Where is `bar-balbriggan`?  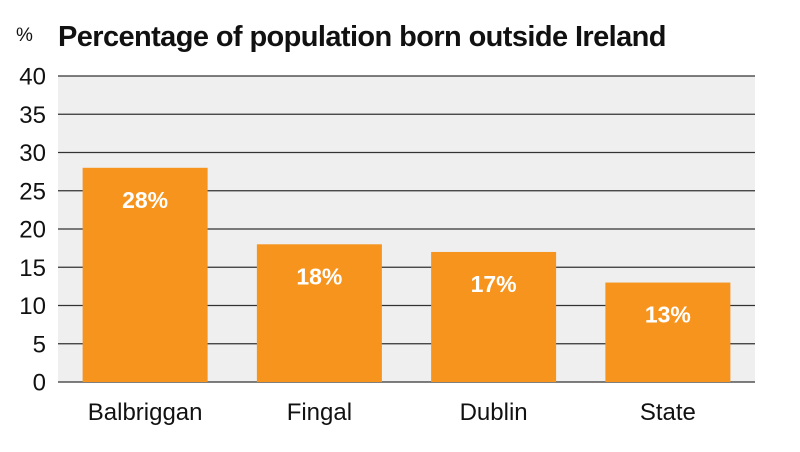
bar-balbriggan is located at coordinates (145, 274).